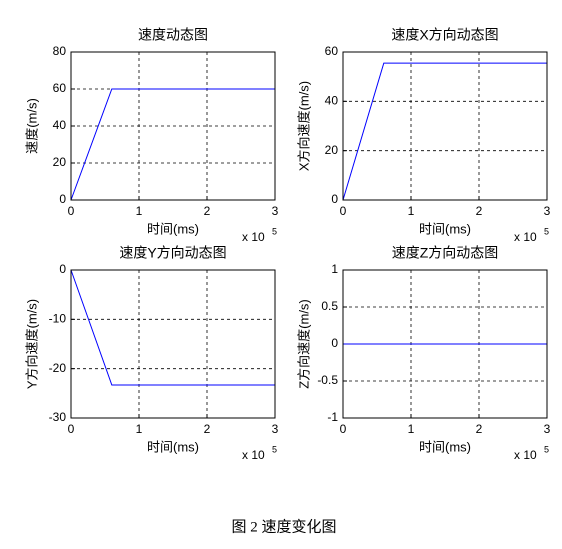 Image resolution: width=562 pixels, height=549 pixels. What do you see at coordinates (329, 306) in the screenshot?
I see `y-tick-label: 0.5` at bounding box center [329, 306].